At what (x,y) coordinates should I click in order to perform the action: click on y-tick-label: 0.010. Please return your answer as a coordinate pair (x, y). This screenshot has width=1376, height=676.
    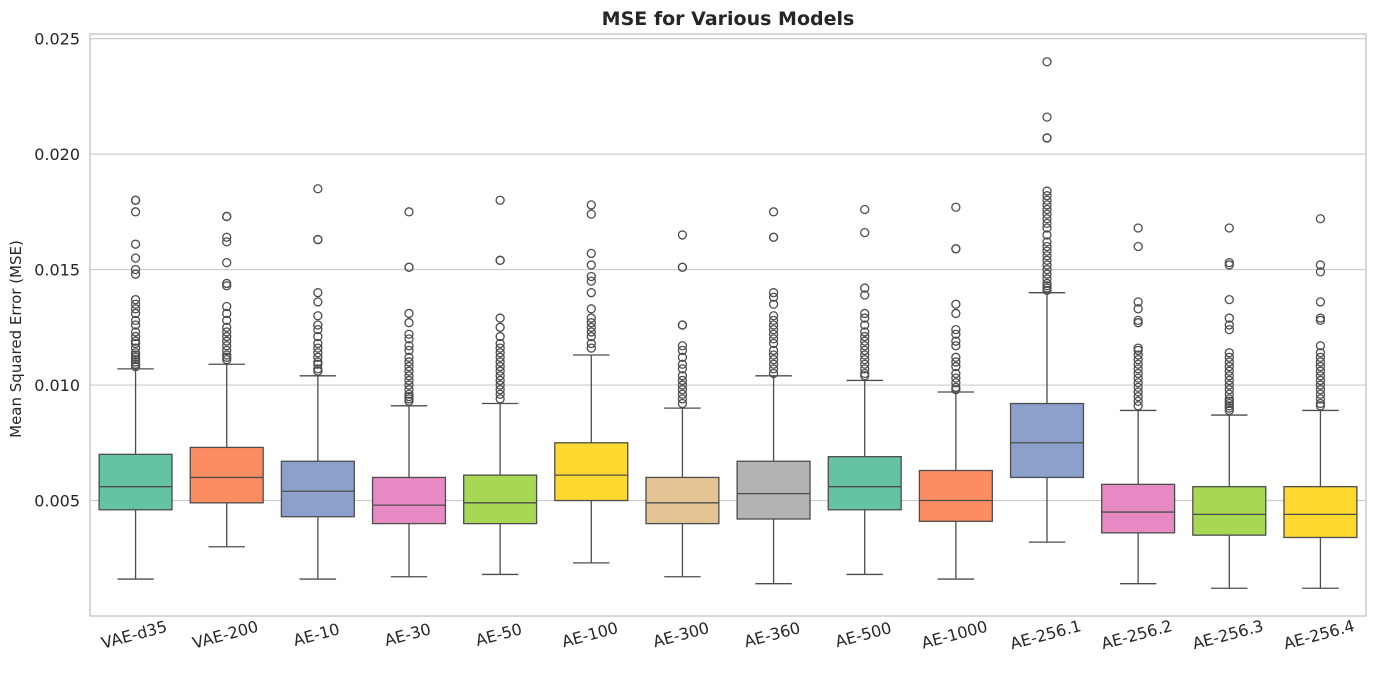
    Looking at the image, I should click on (57, 385).